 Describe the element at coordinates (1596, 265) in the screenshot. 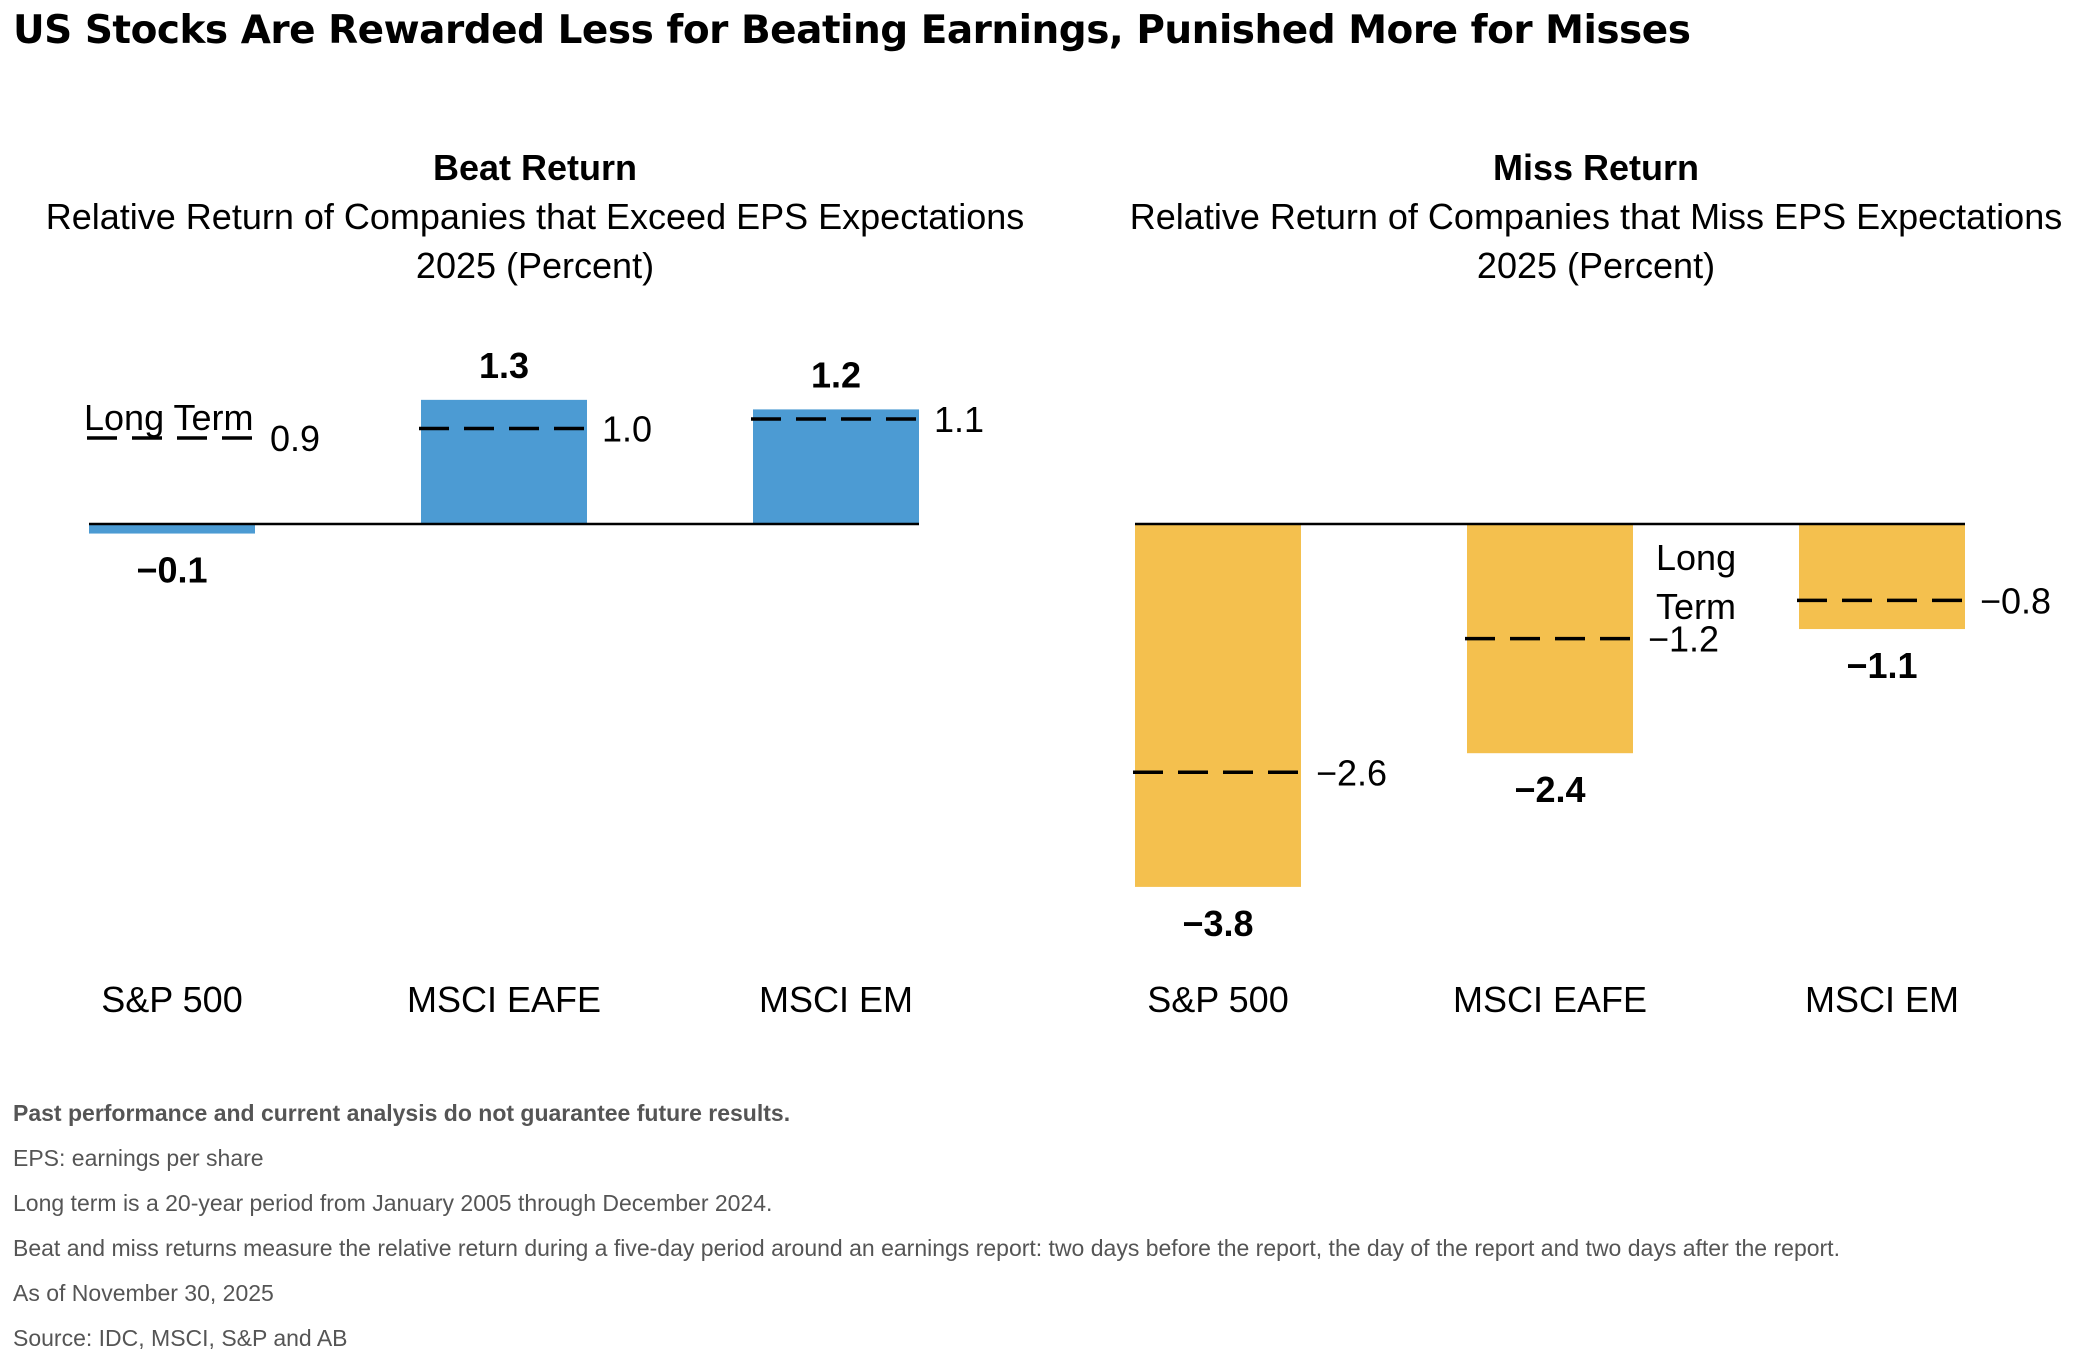

I see `panel-2-subtitle-year: 2025 (Percent)` at that location.